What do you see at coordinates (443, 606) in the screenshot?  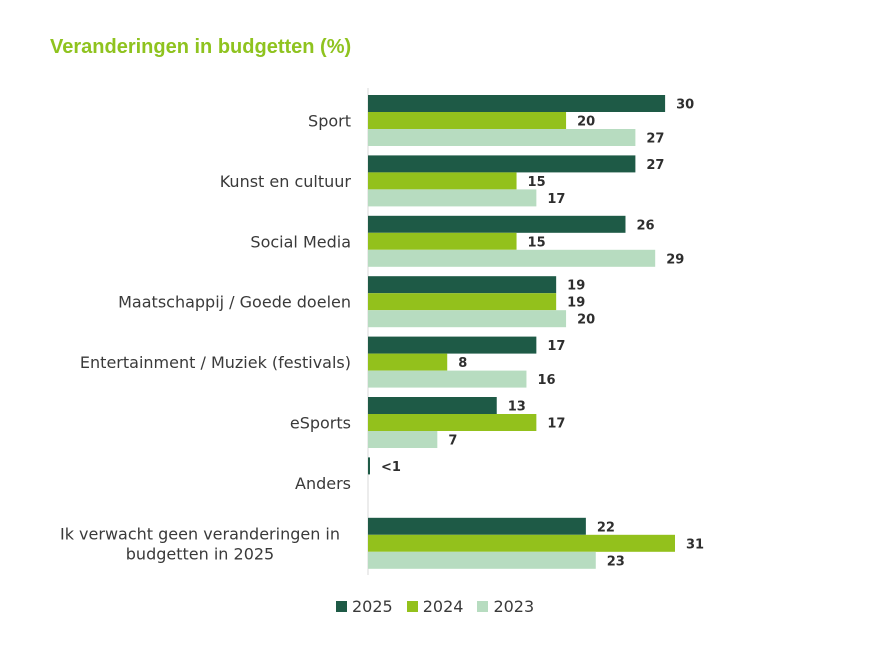 I see `legend-label: 2024` at bounding box center [443, 606].